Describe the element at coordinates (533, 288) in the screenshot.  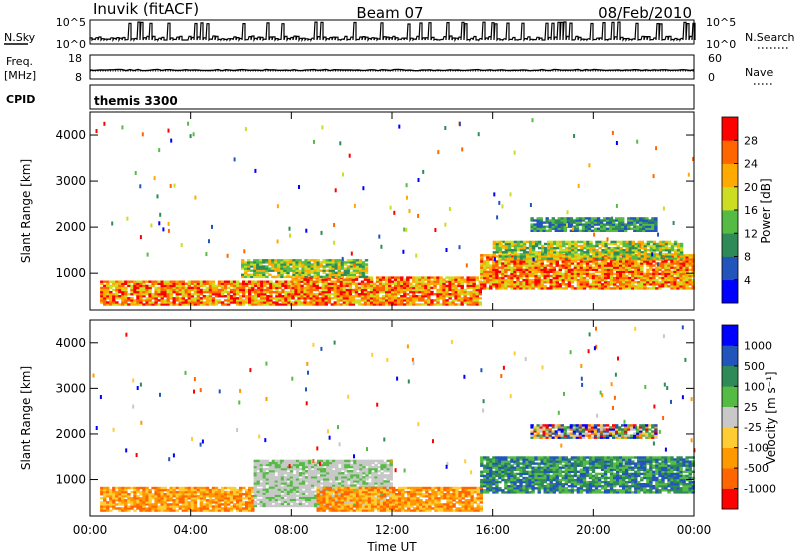
I see `echo-cell-2027` at that location.